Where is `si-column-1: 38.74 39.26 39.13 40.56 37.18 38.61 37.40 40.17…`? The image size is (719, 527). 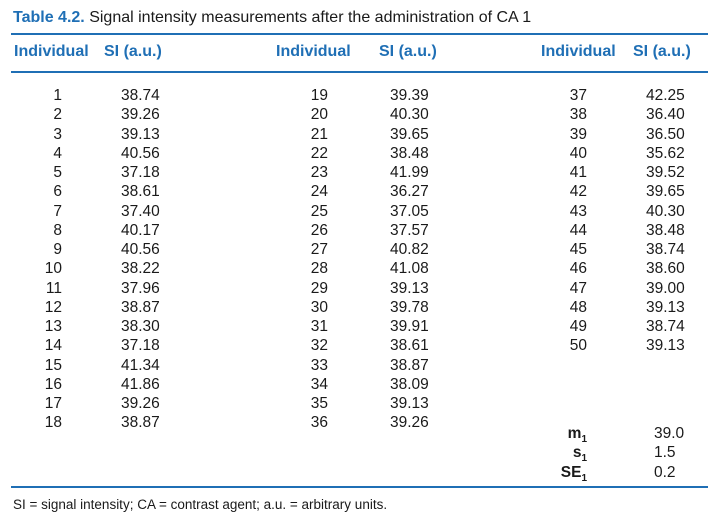 si-column-1: 38.74 39.26 39.13 40.56 37.18 38.61 37.40 40.17… is located at coordinates (140, 259).